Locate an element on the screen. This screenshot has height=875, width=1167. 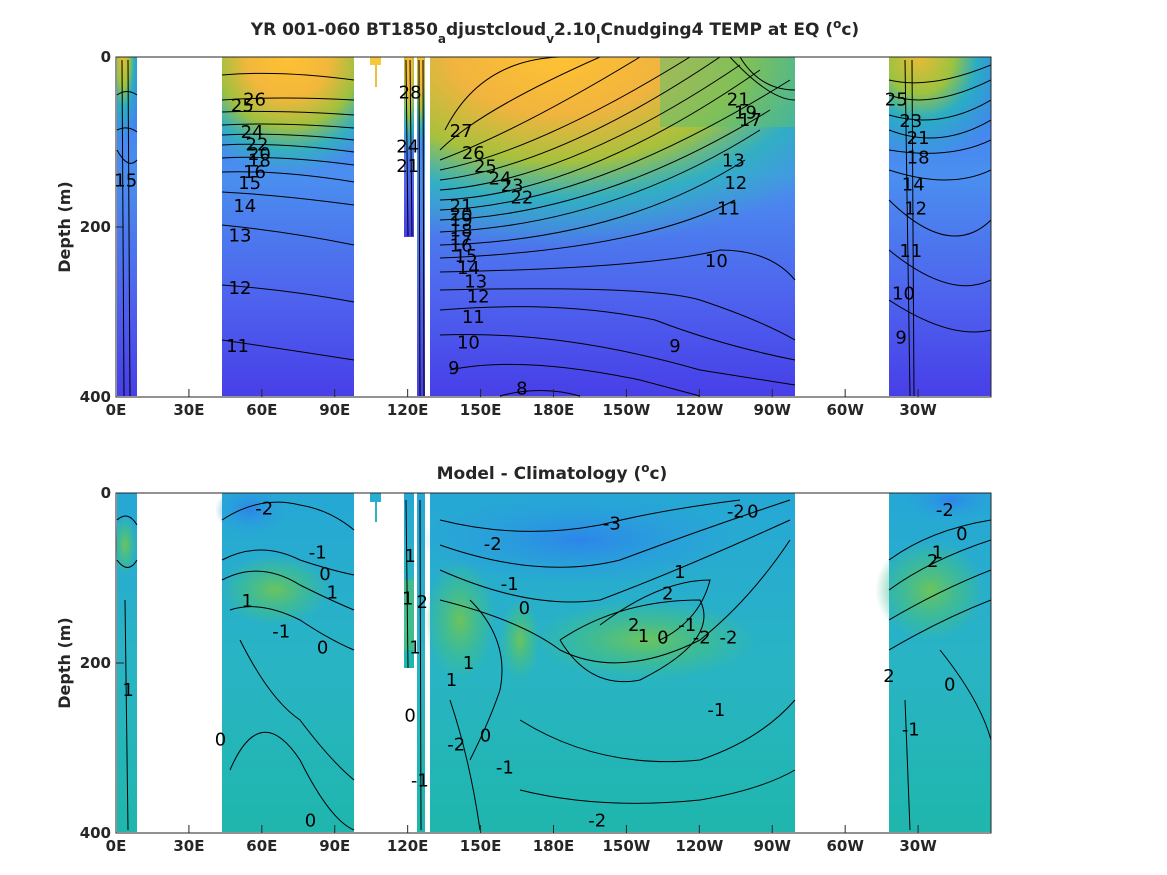
title2-part-b: o is located at coordinates (645, 468).